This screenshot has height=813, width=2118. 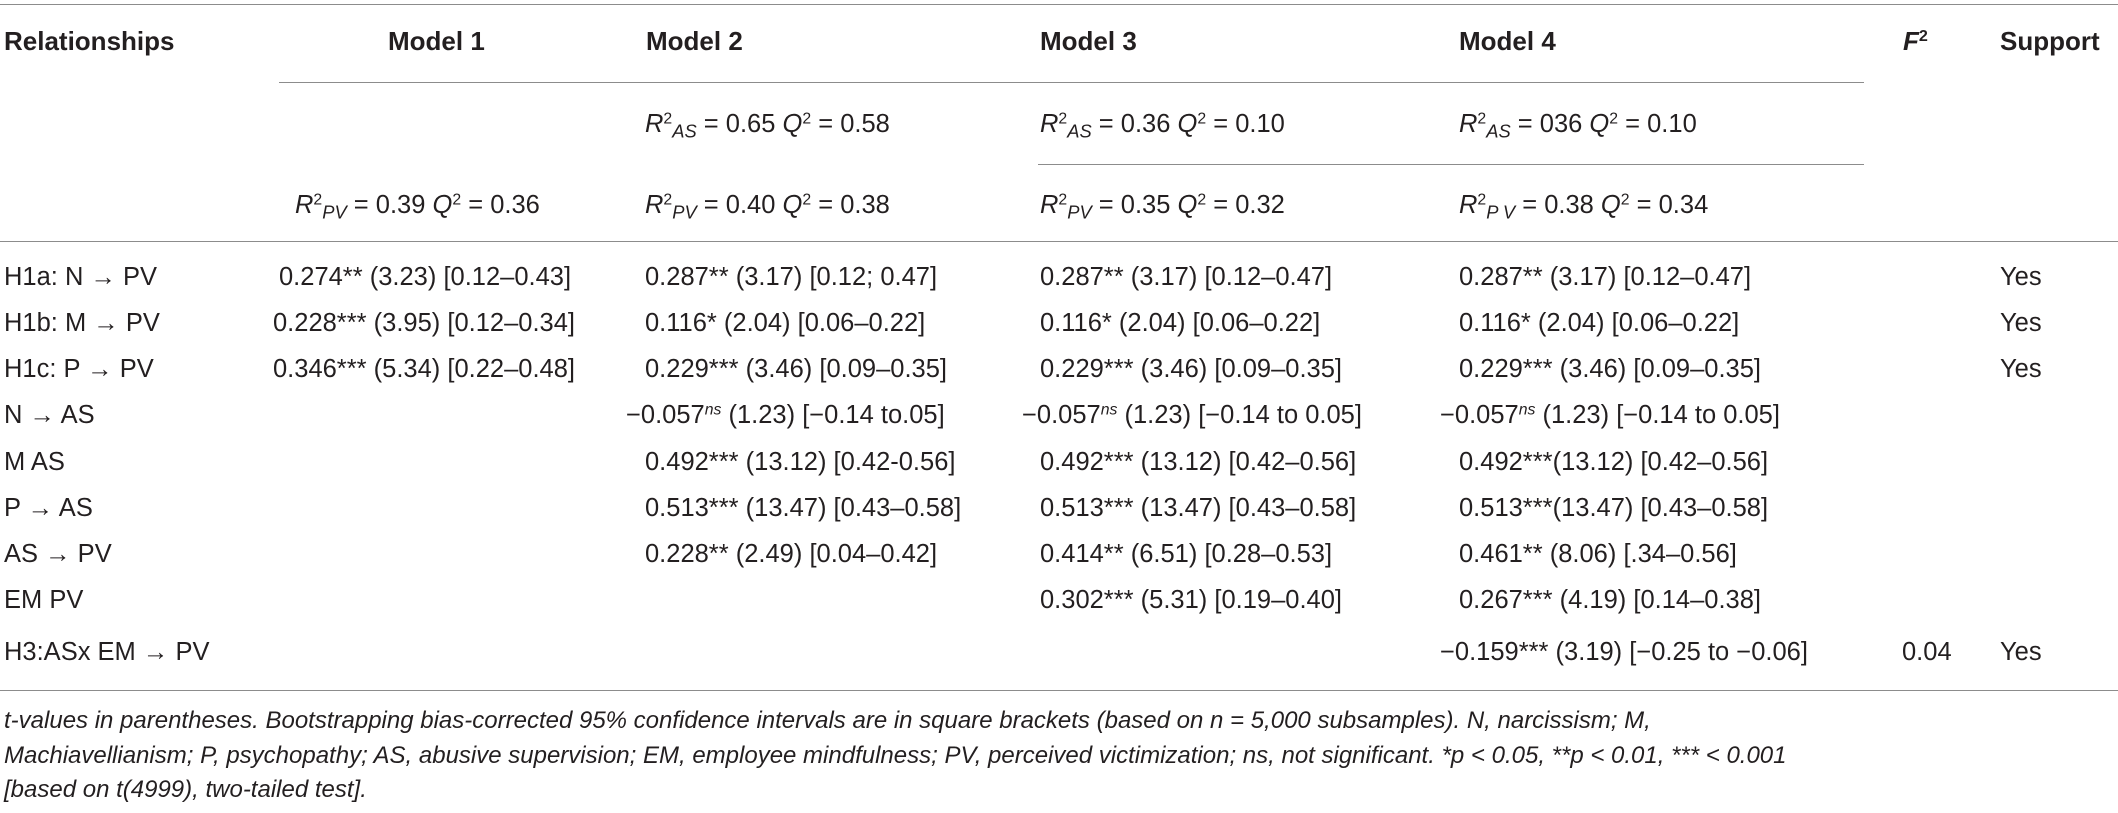 I want to click on row-h1c-model-2: 0.229*** (3.46) [0.09–0.35], so click(x=796, y=369).